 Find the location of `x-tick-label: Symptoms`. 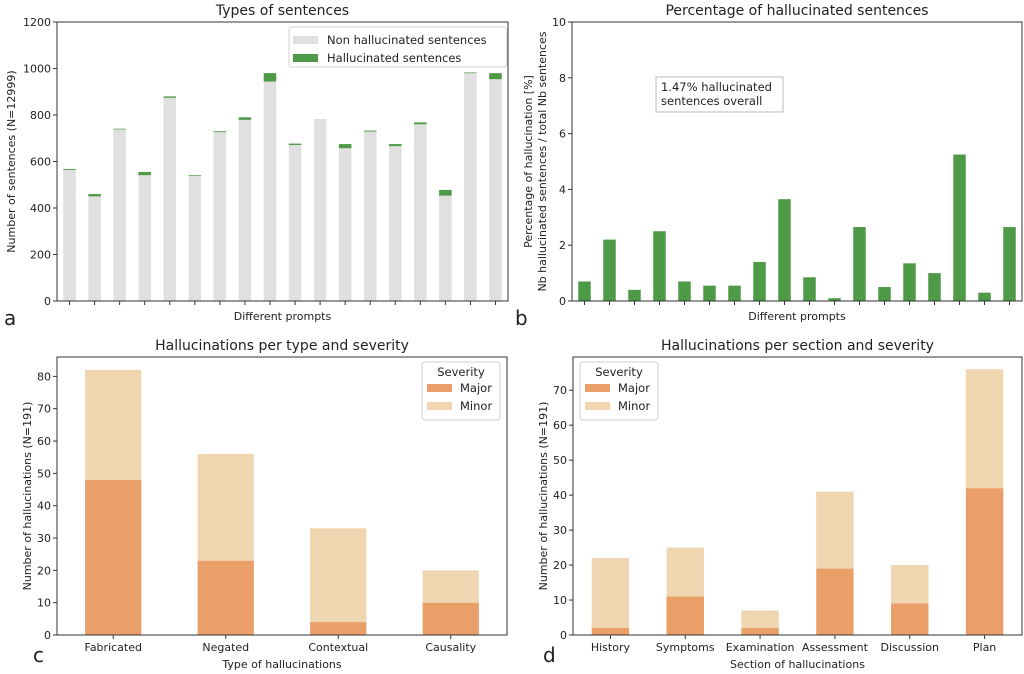

x-tick-label: Symptoms is located at coordinates (685, 647).